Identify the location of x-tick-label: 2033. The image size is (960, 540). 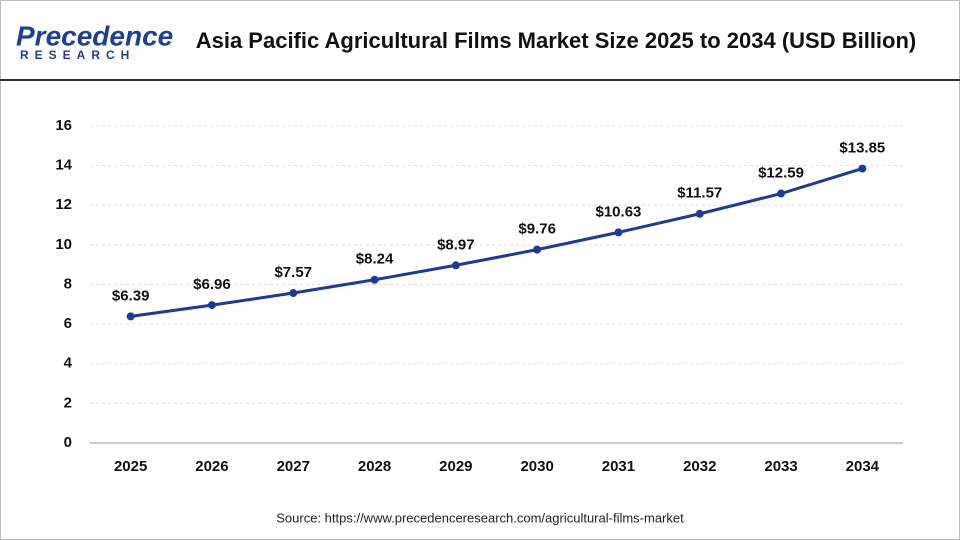
(780, 466).